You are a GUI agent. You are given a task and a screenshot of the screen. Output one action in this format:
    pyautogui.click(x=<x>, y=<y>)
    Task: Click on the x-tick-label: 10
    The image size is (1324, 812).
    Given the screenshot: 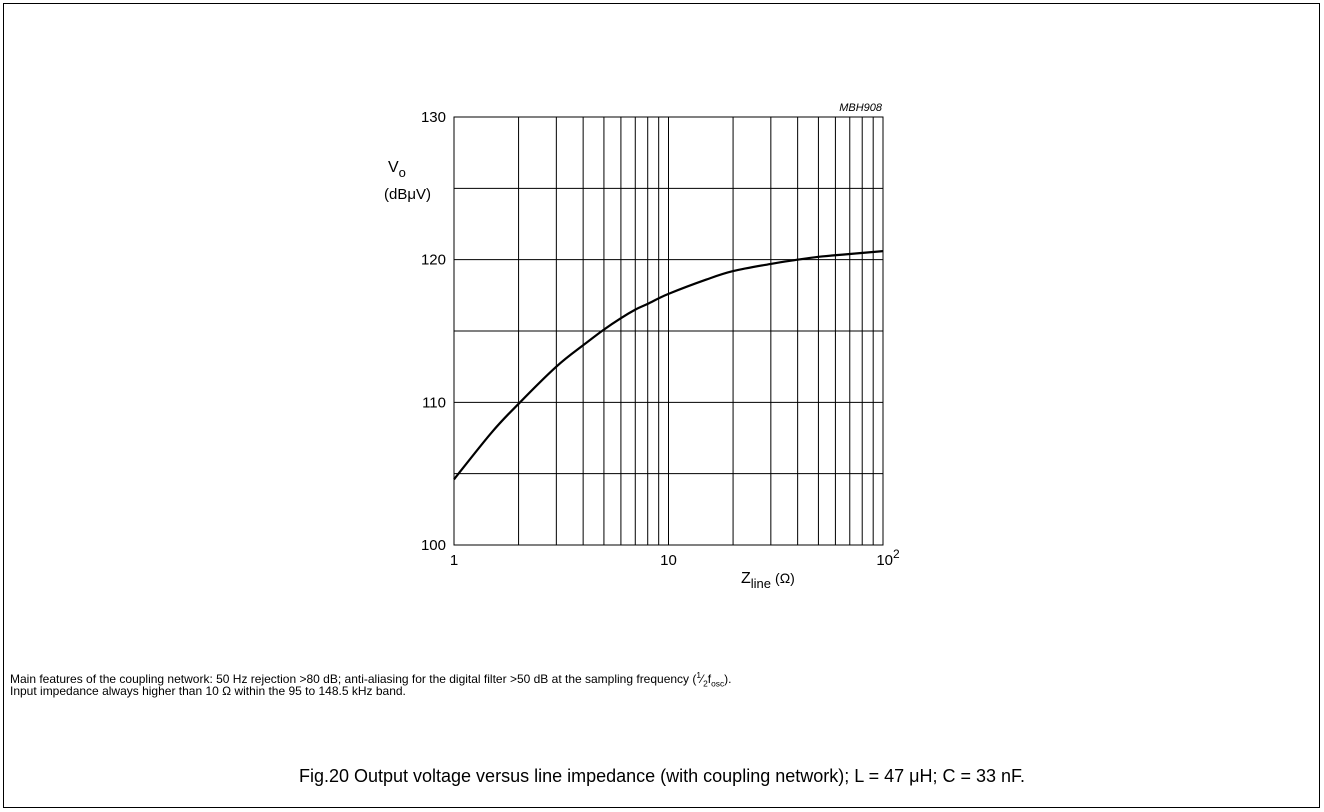 What is the action you would take?
    pyautogui.click(x=668, y=560)
    